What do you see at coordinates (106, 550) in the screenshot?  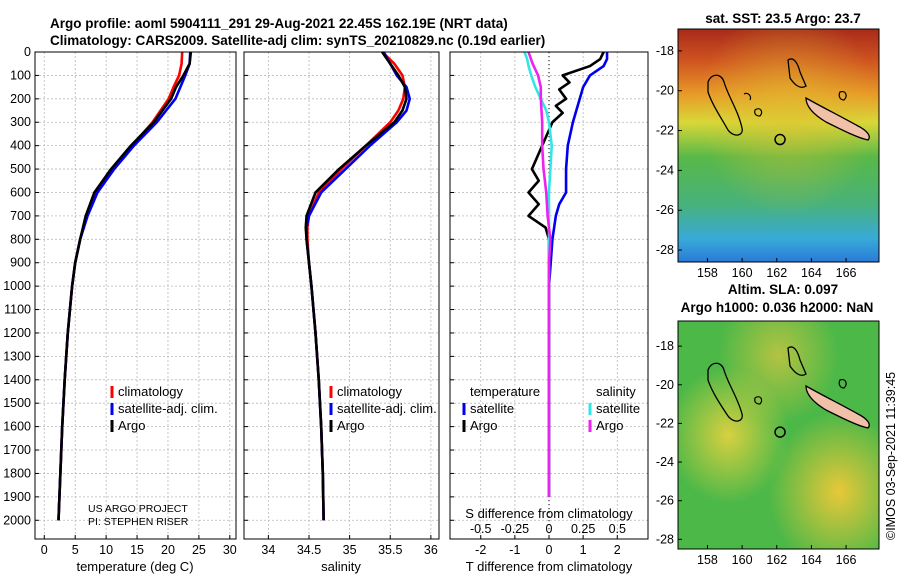 I see `x-tick-label: 10` at bounding box center [106, 550].